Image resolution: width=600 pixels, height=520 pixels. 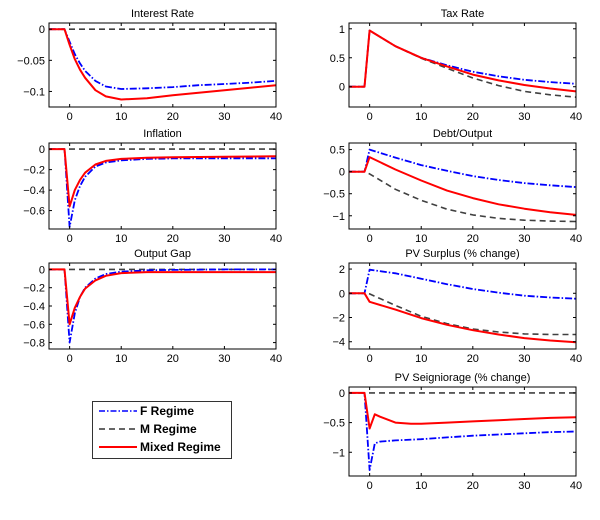 What do you see at coordinates (180, 447) in the screenshot?
I see `legend-label: Mixed Regime` at bounding box center [180, 447].